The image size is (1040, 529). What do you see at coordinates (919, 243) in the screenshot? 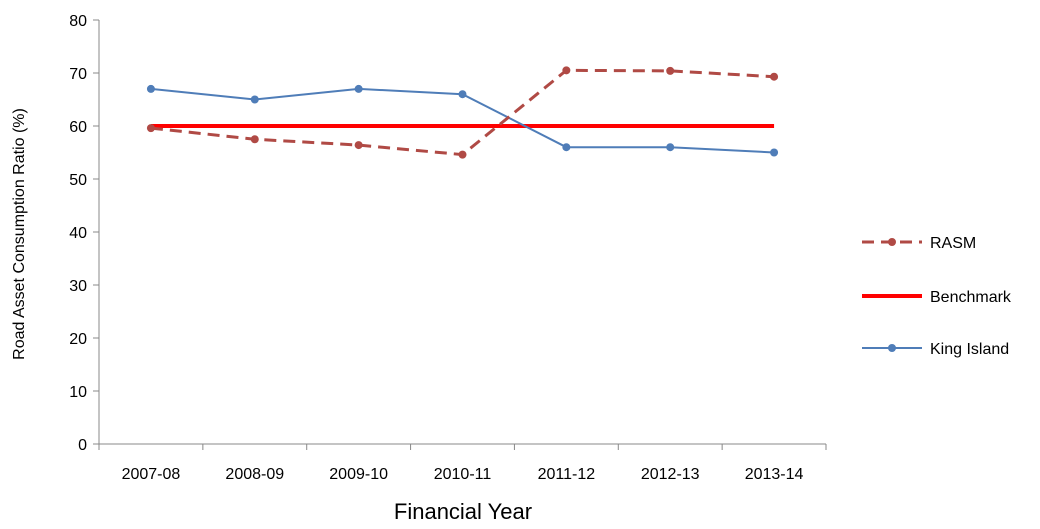
I see `legend-item-rasm: RASM` at bounding box center [919, 243].